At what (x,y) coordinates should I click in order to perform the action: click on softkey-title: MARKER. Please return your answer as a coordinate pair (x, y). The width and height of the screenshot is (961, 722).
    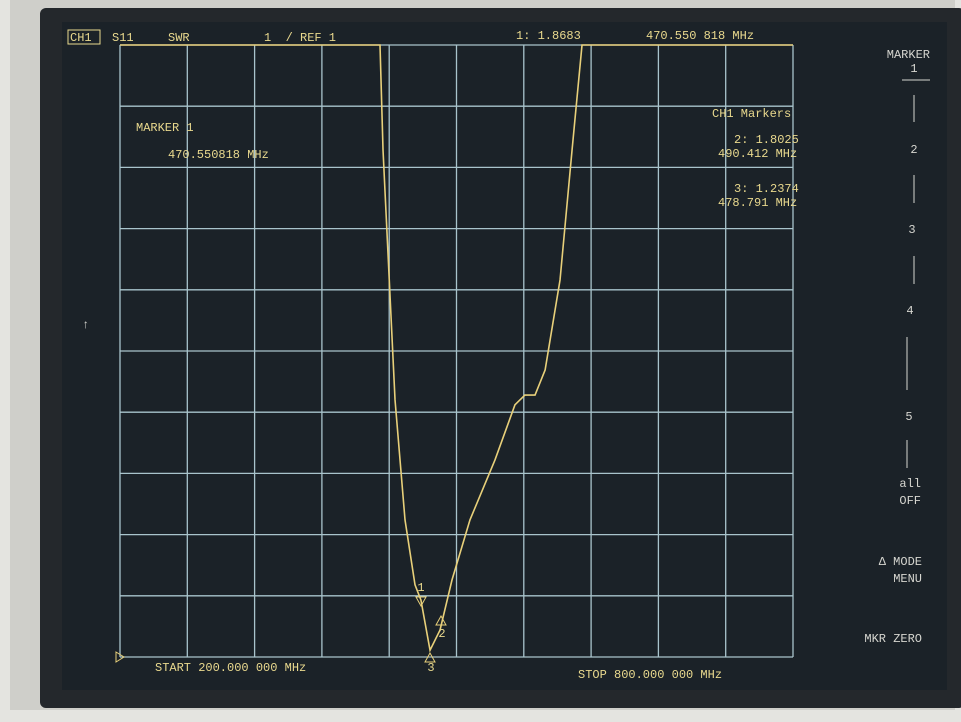
    Looking at the image, I should click on (908, 55).